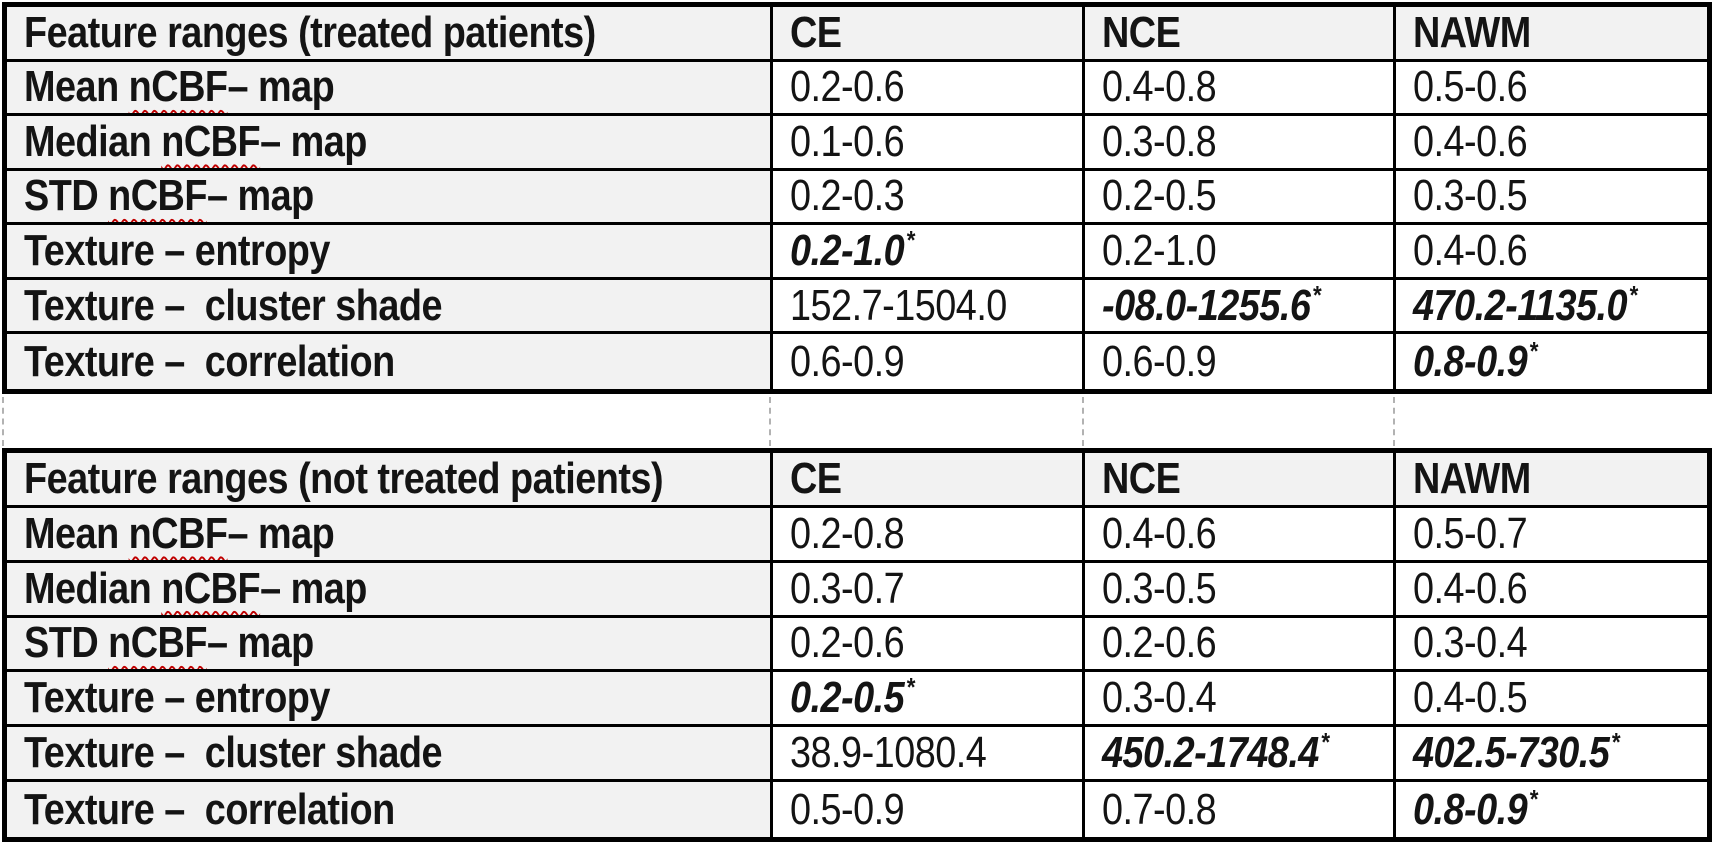 The width and height of the screenshot is (1714, 844). I want to click on table-title: Feature ranges (not treated patients), so click(344, 478).